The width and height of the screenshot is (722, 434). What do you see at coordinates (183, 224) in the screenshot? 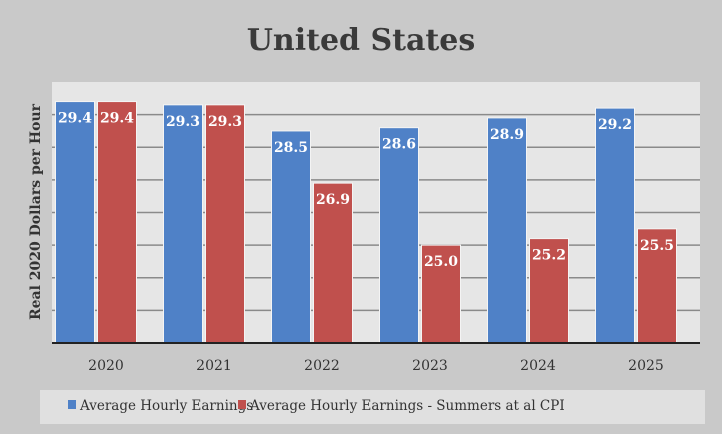
I see `bar-avg-hourly-earnings-2021` at bounding box center [183, 224].